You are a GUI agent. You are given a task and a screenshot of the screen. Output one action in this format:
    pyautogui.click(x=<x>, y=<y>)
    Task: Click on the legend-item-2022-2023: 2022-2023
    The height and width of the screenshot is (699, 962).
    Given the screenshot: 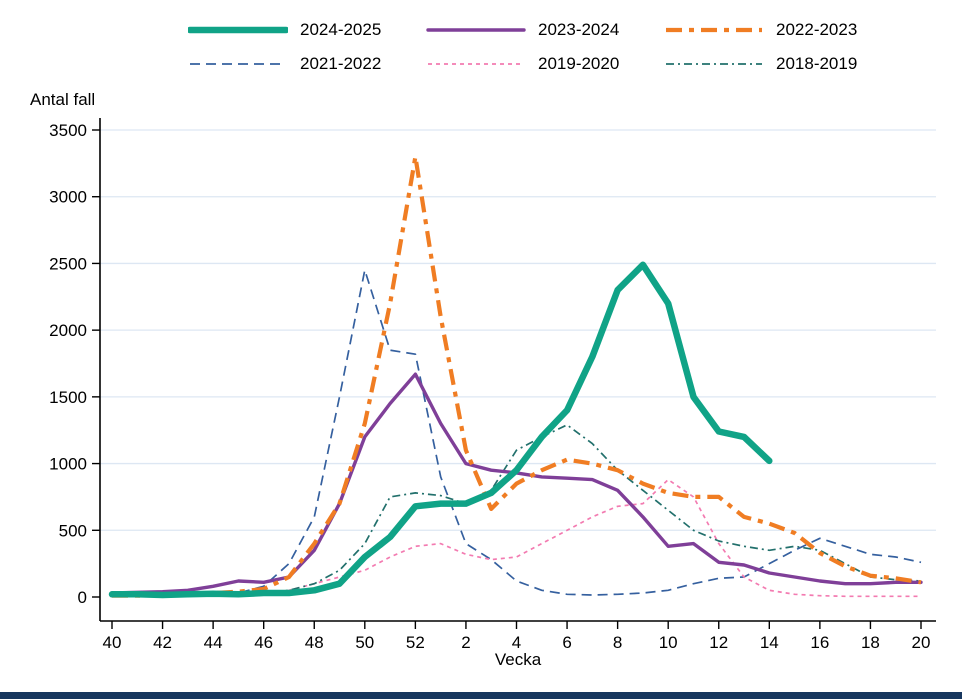 What is the action you would take?
    pyautogui.click(x=783, y=30)
    